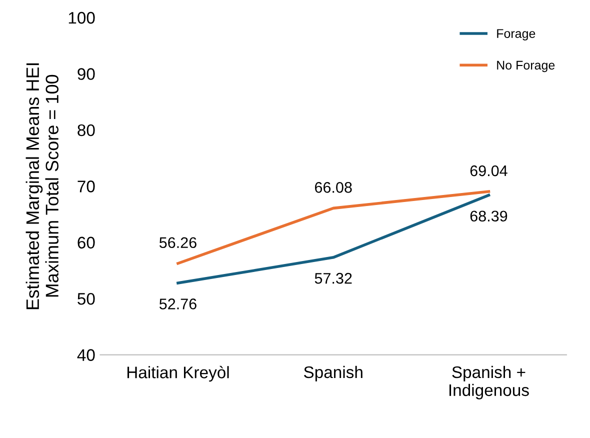  Describe the element at coordinates (86, 186) in the screenshot. I see `y-tick-label: 70` at that location.